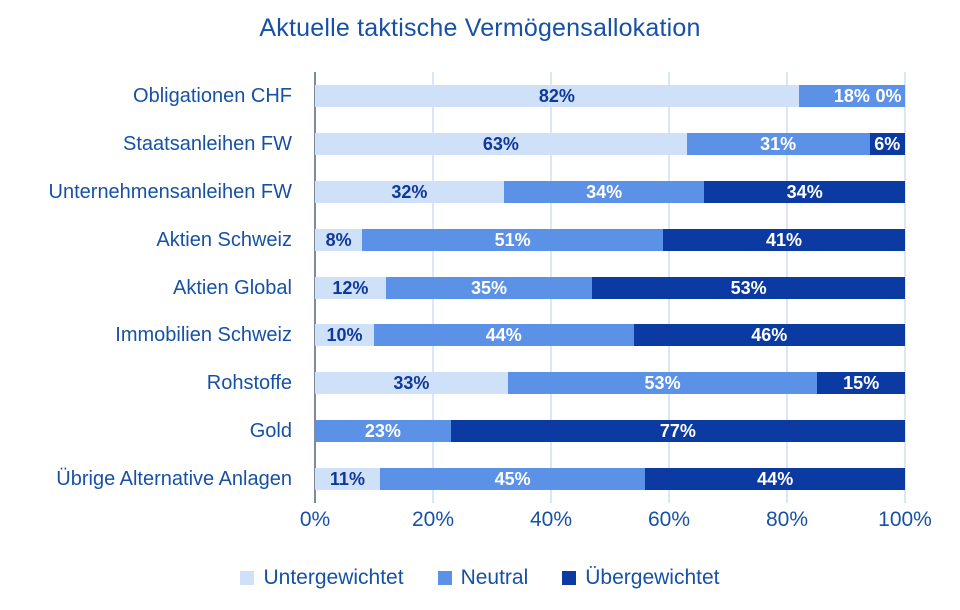  I want to click on legend-label: Übergewichtet, so click(652, 577).